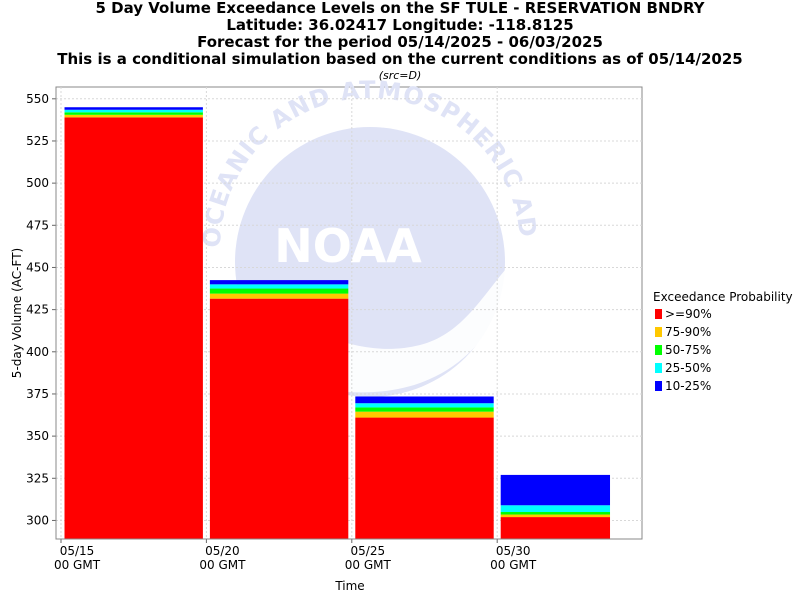  I want to click on y-tick-label: 550, so click(37, 99).